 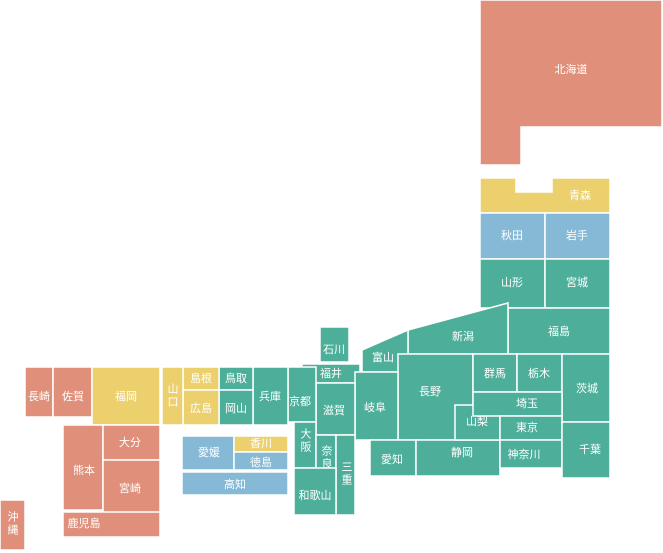 I want to click on prefecture: 滋賀, so click(x=335, y=409).